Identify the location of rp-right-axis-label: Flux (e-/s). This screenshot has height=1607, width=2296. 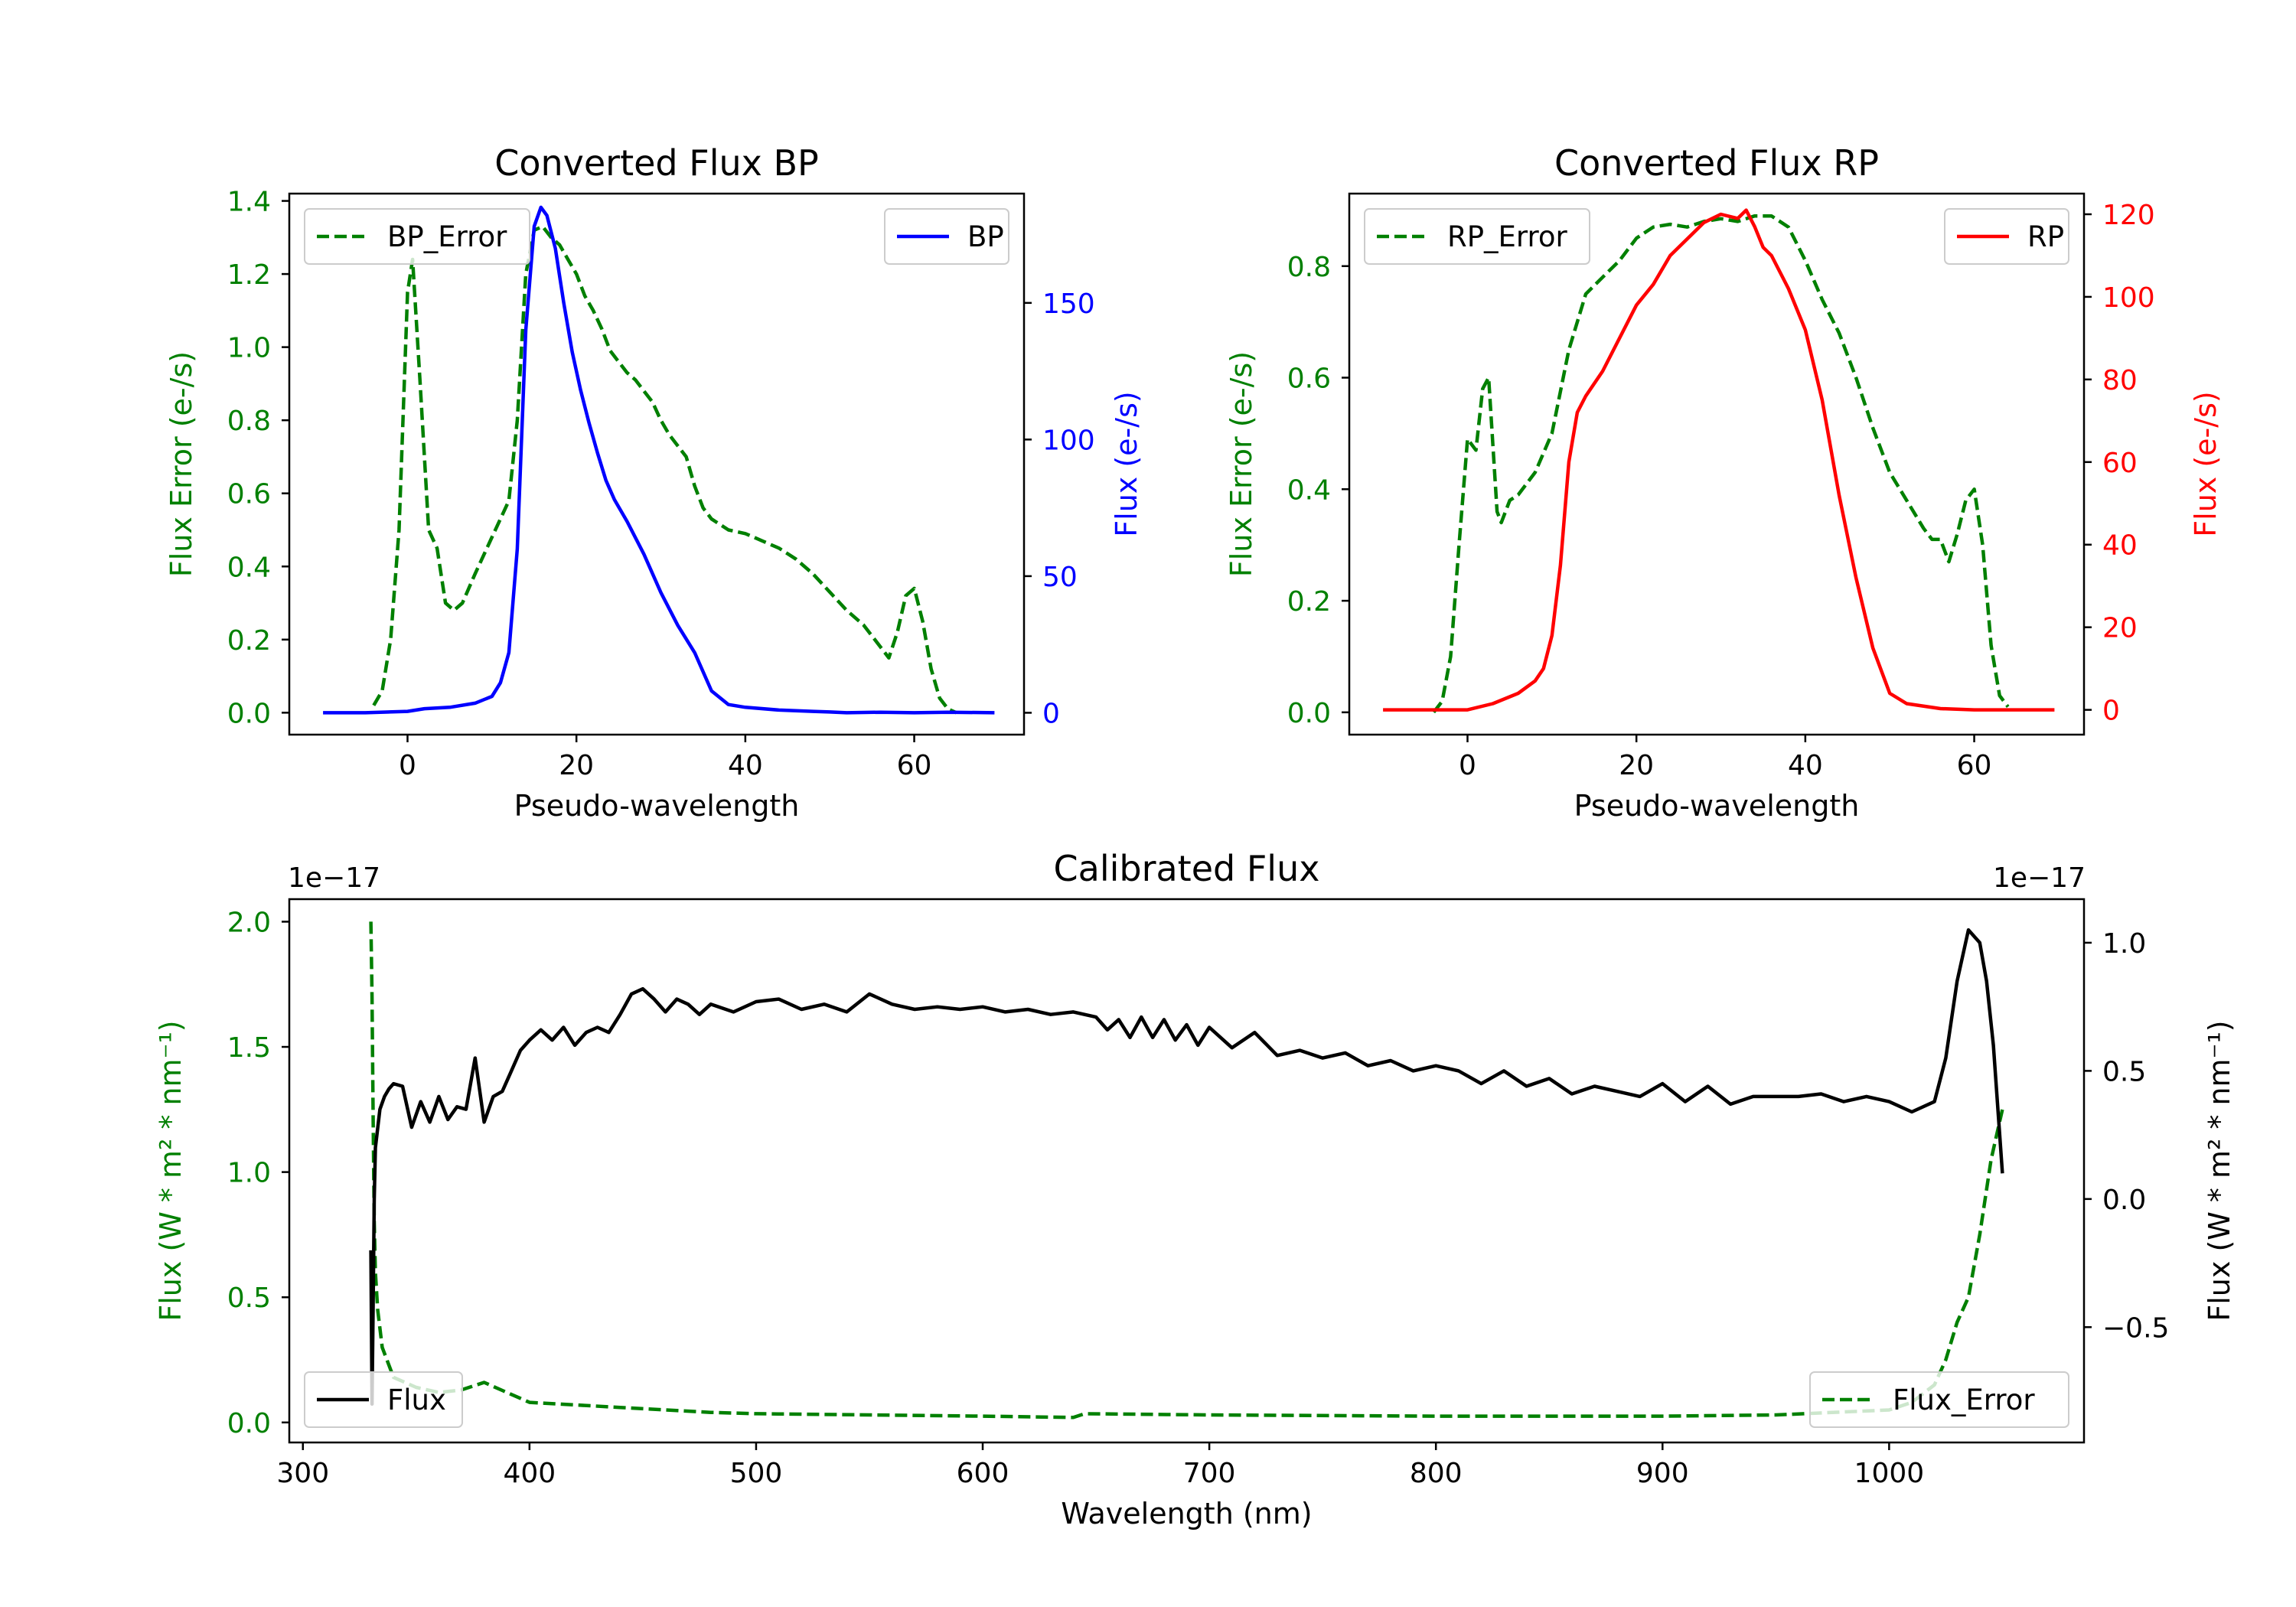
(2206, 463).